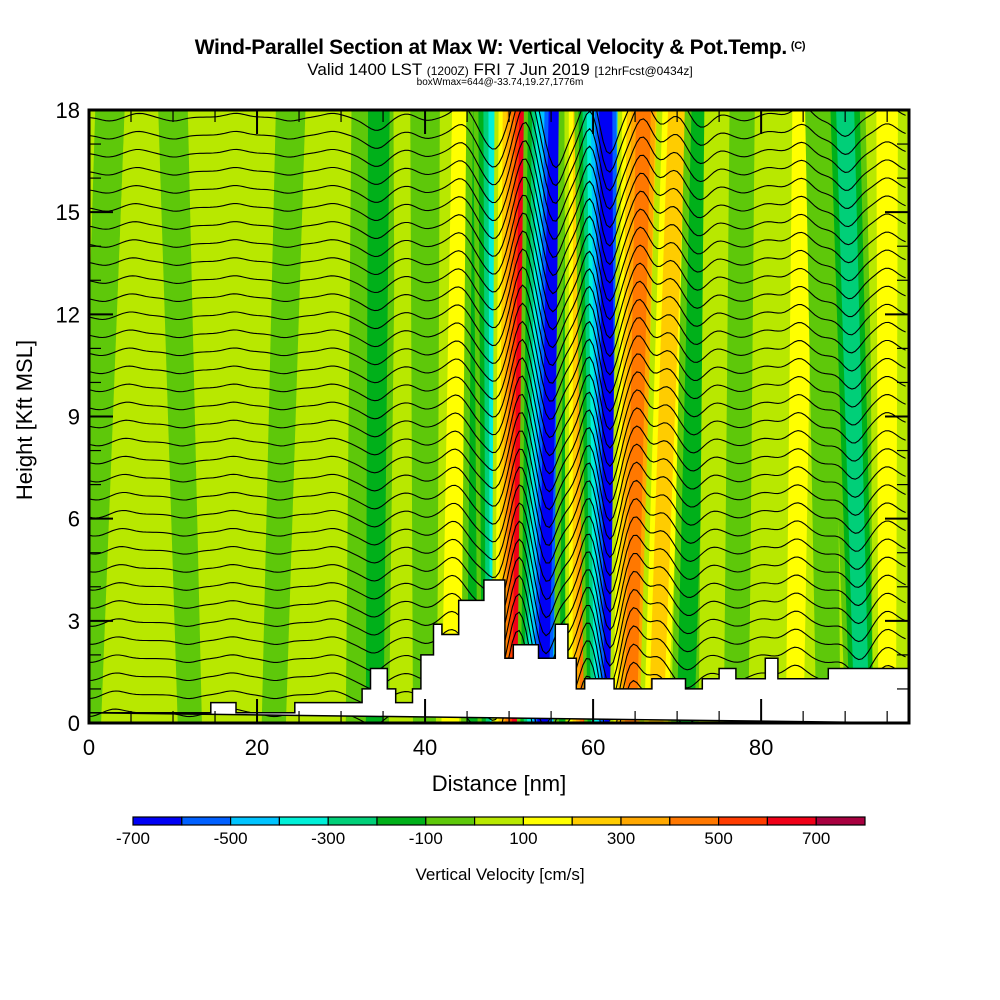 Image resolution: width=1000 pixels, height=1000 pixels. Describe the element at coordinates (499, 783) in the screenshot. I see `x-axis-title: Distance [nm]` at that location.